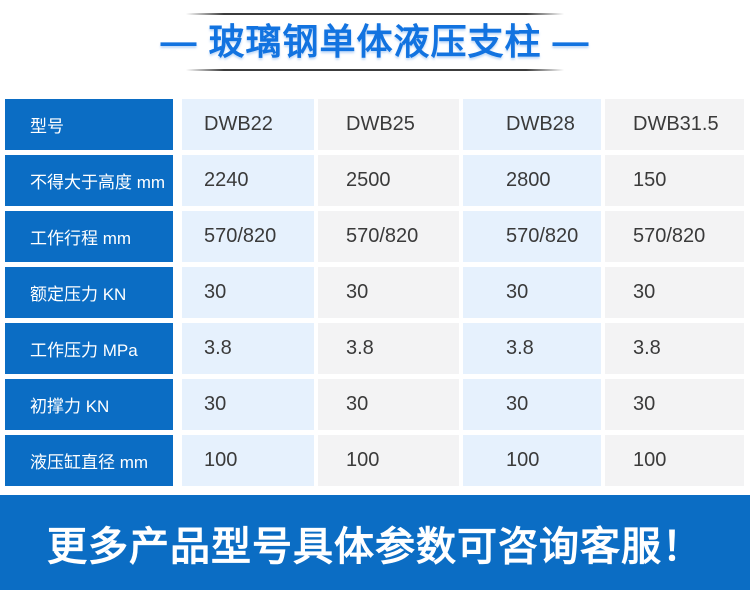 The width and height of the screenshot is (750, 601). What do you see at coordinates (248, 124) in the screenshot?
I see `column-header-dwb22: DWB22` at bounding box center [248, 124].